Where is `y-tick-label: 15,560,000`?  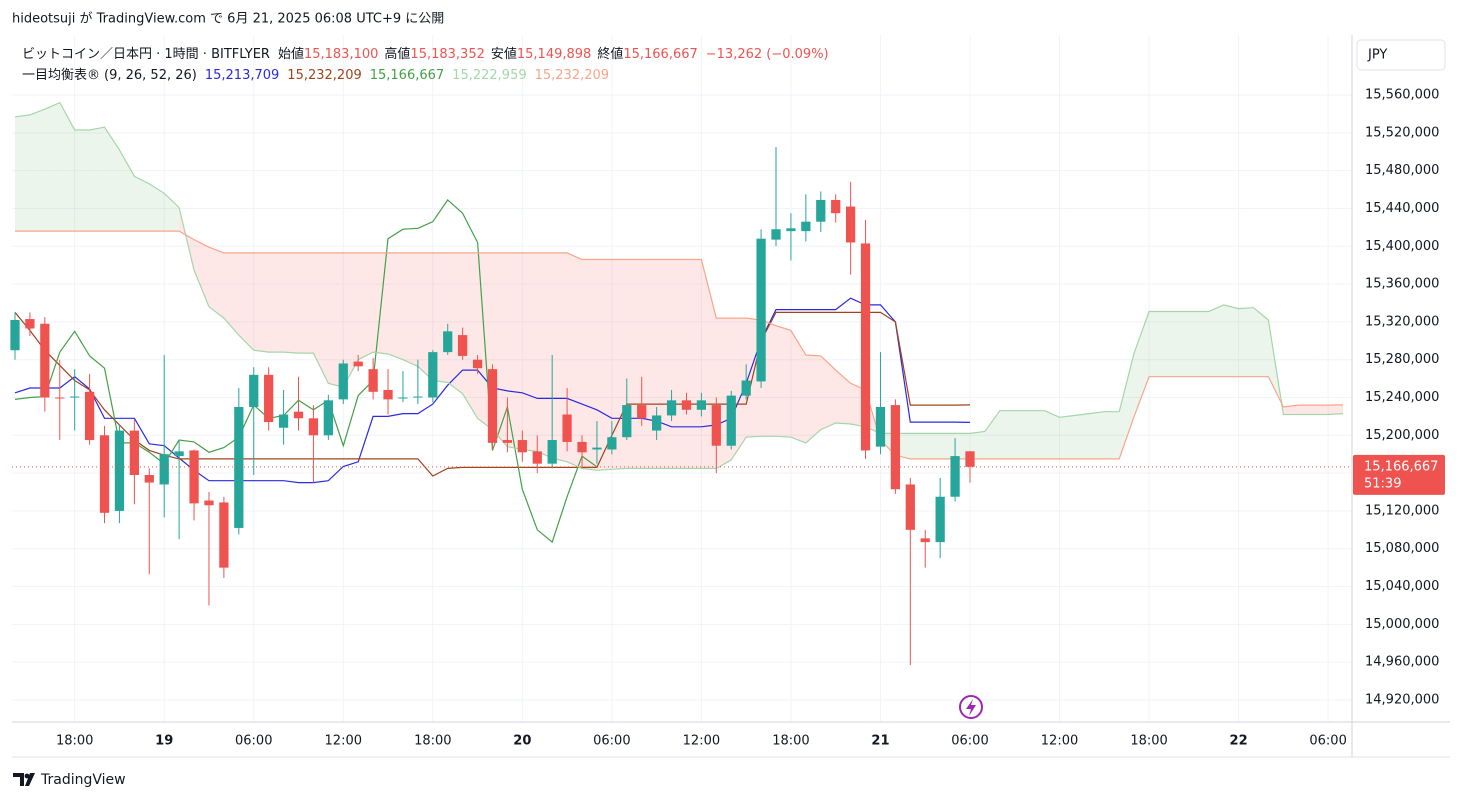 y-tick-label: 15,560,000 is located at coordinates (1402, 95).